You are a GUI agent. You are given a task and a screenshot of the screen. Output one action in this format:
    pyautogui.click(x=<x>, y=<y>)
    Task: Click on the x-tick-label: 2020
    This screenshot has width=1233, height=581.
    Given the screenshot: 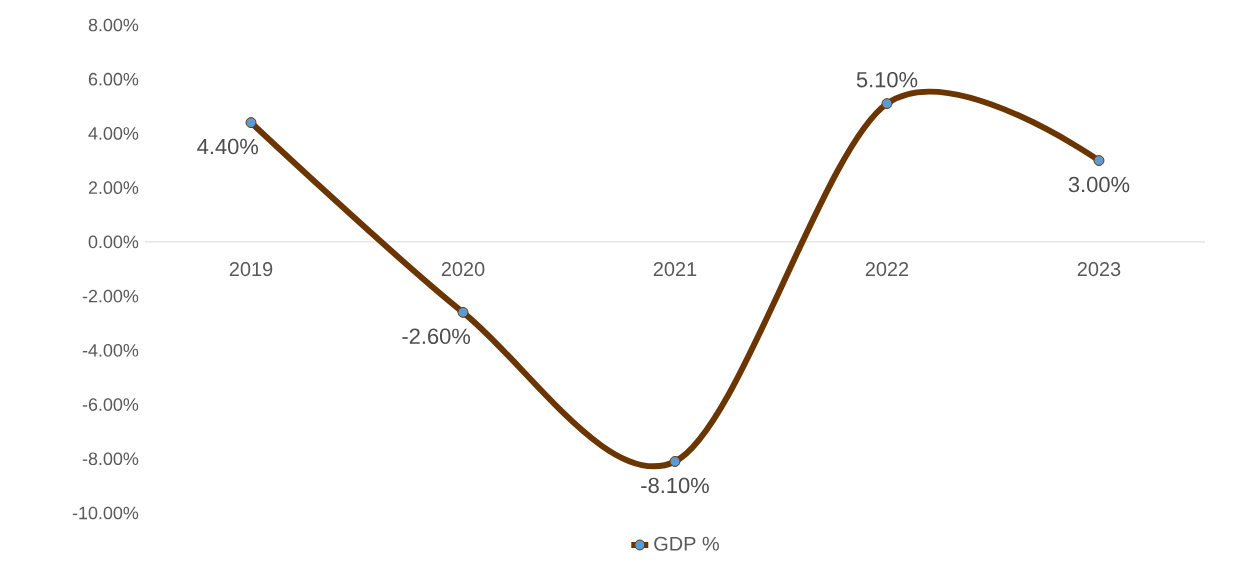 What is the action you would take?
    pyautogui.click(x=463, y=269)
    